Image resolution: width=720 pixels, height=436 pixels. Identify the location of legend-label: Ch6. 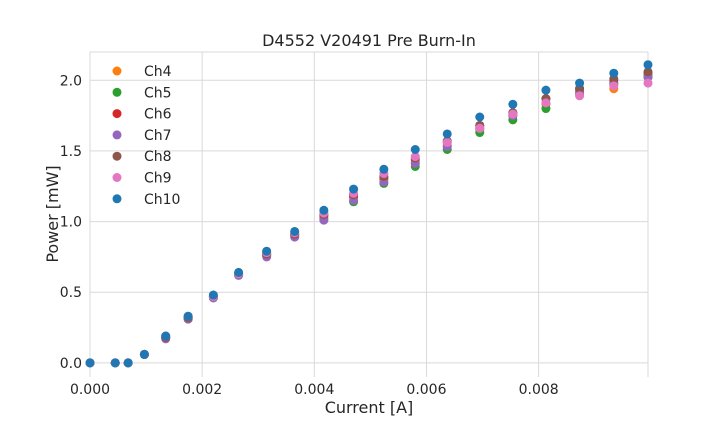
(158, 115).